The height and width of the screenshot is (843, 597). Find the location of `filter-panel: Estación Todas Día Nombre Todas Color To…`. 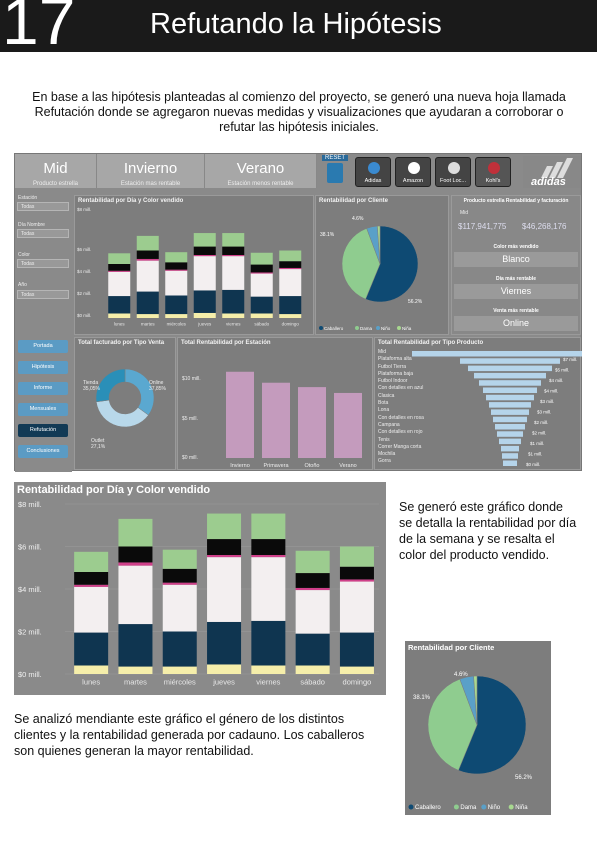

filter-panel: Estación Todas Día Nombre Todas Color To… is located at coordinates (43, 331).